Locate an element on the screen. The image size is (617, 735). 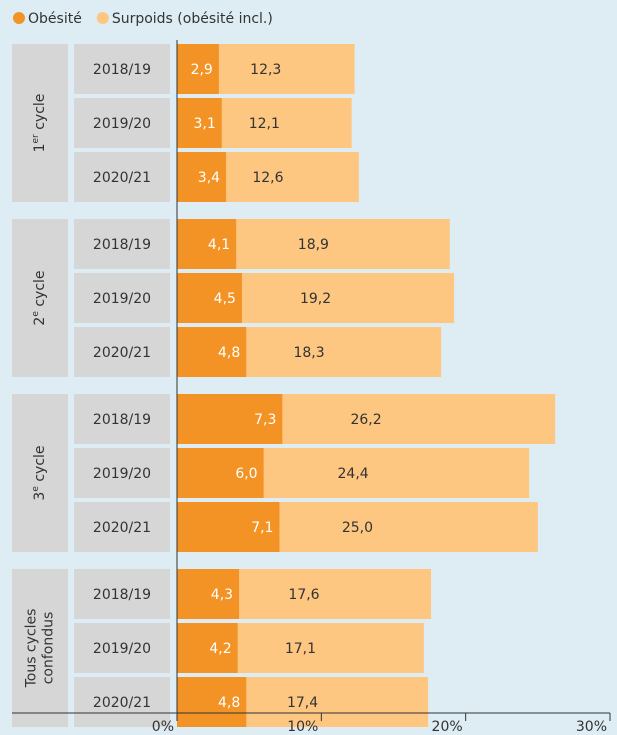
value-label: 7,1 is located at coordinates (262, 528).